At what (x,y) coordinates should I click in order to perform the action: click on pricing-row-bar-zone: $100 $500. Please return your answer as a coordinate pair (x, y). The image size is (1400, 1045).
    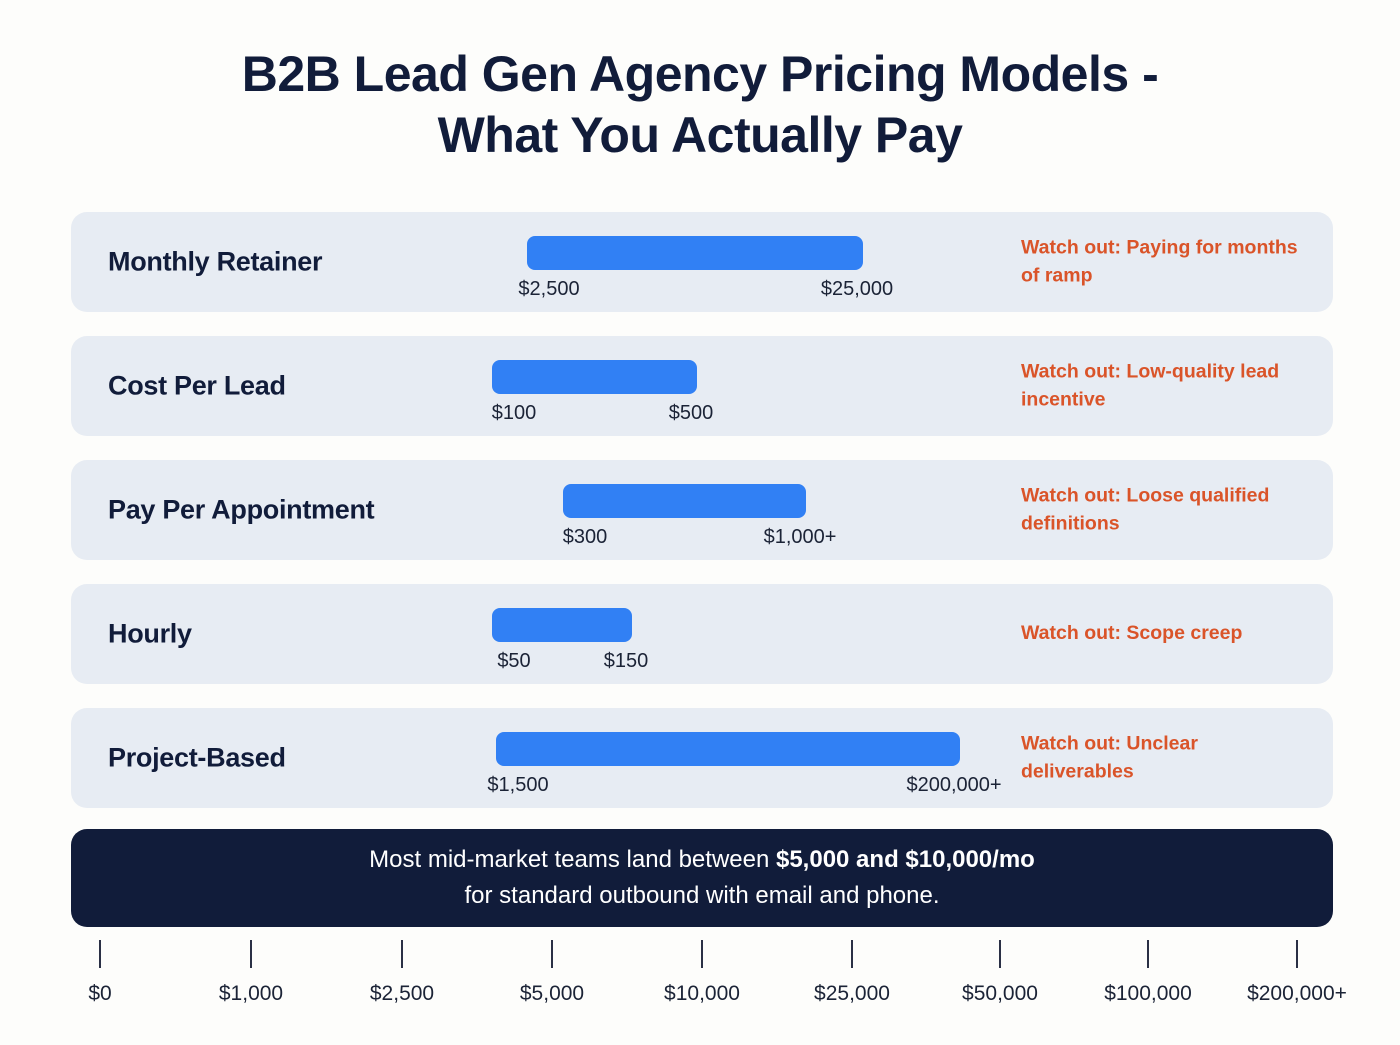
    Looking at the image, I should click on (702, 386).